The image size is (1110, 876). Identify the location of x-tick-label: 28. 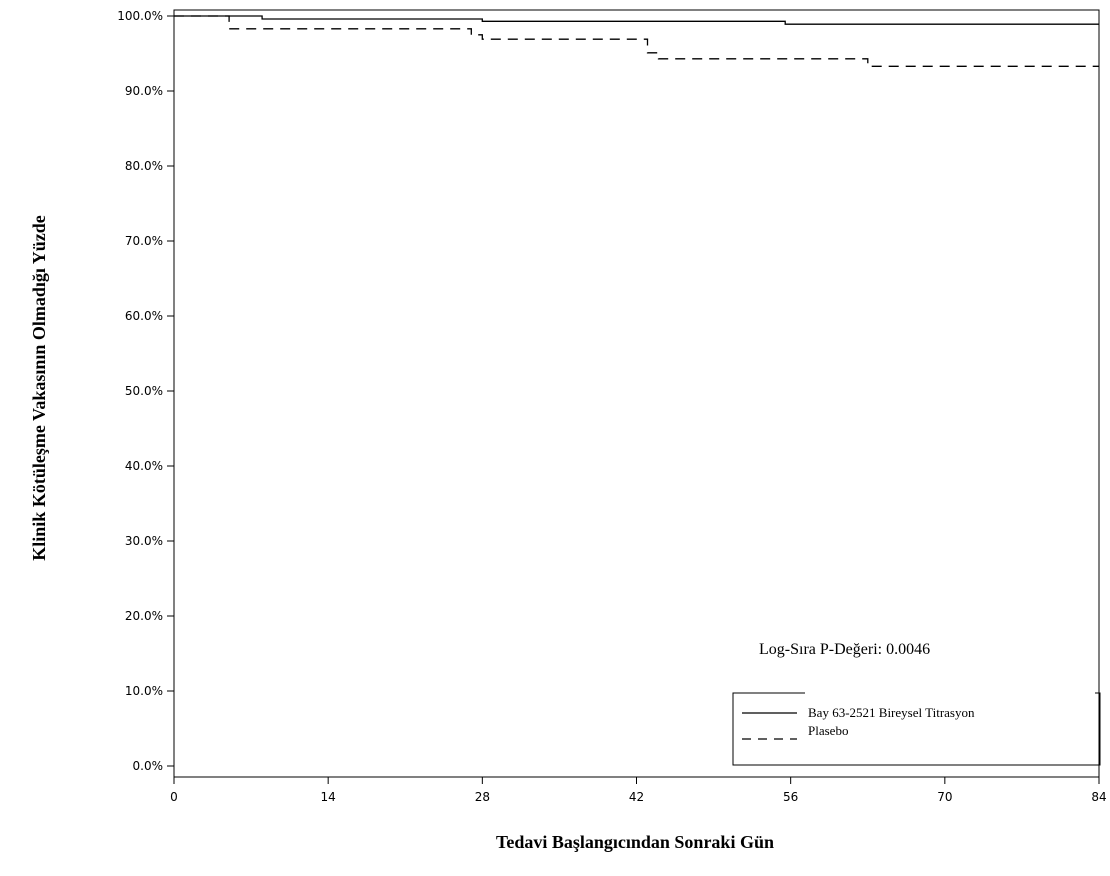
(482, 797).